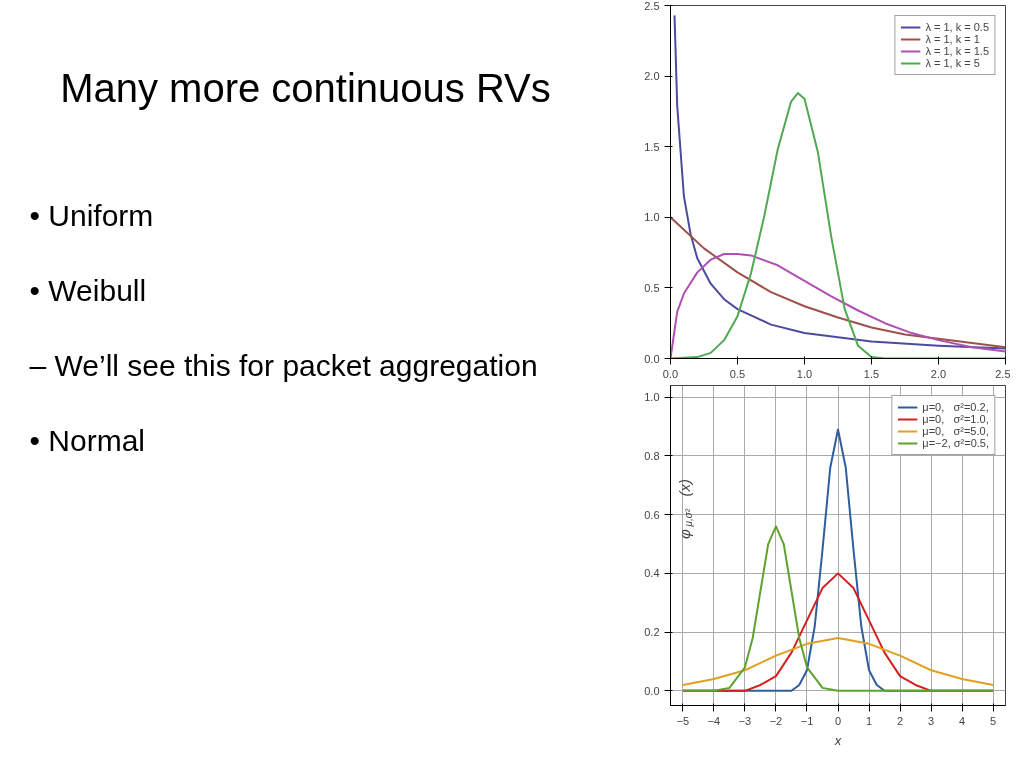 The width and height of the screenshot is (1024, 768). What do you see at coordinates (955, 431) in the screenshot?
I see `legend-label: μ=0, σ²=5.0,` at bounding box center [955, 431].